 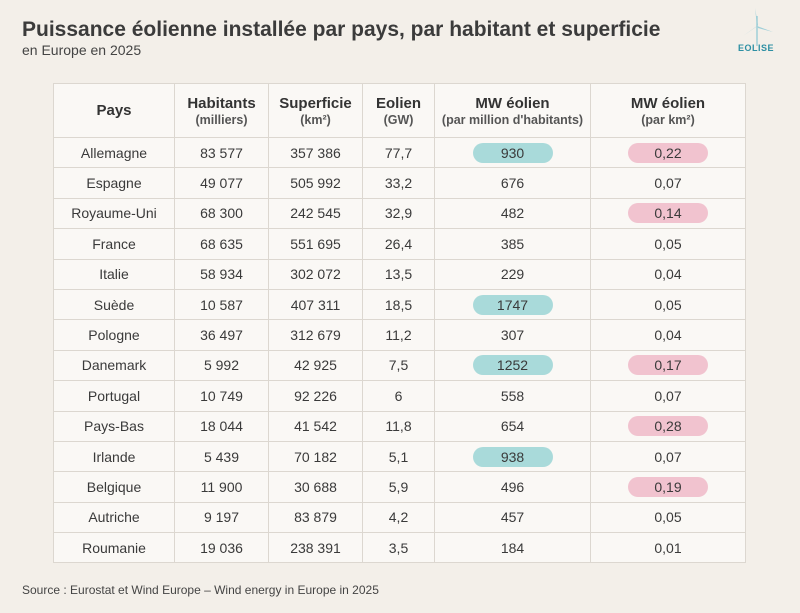 What do you see at coordinates (756, 48) in the screenshot?
I see `logo-text: EOLISE` at bounding box center [756, 48].